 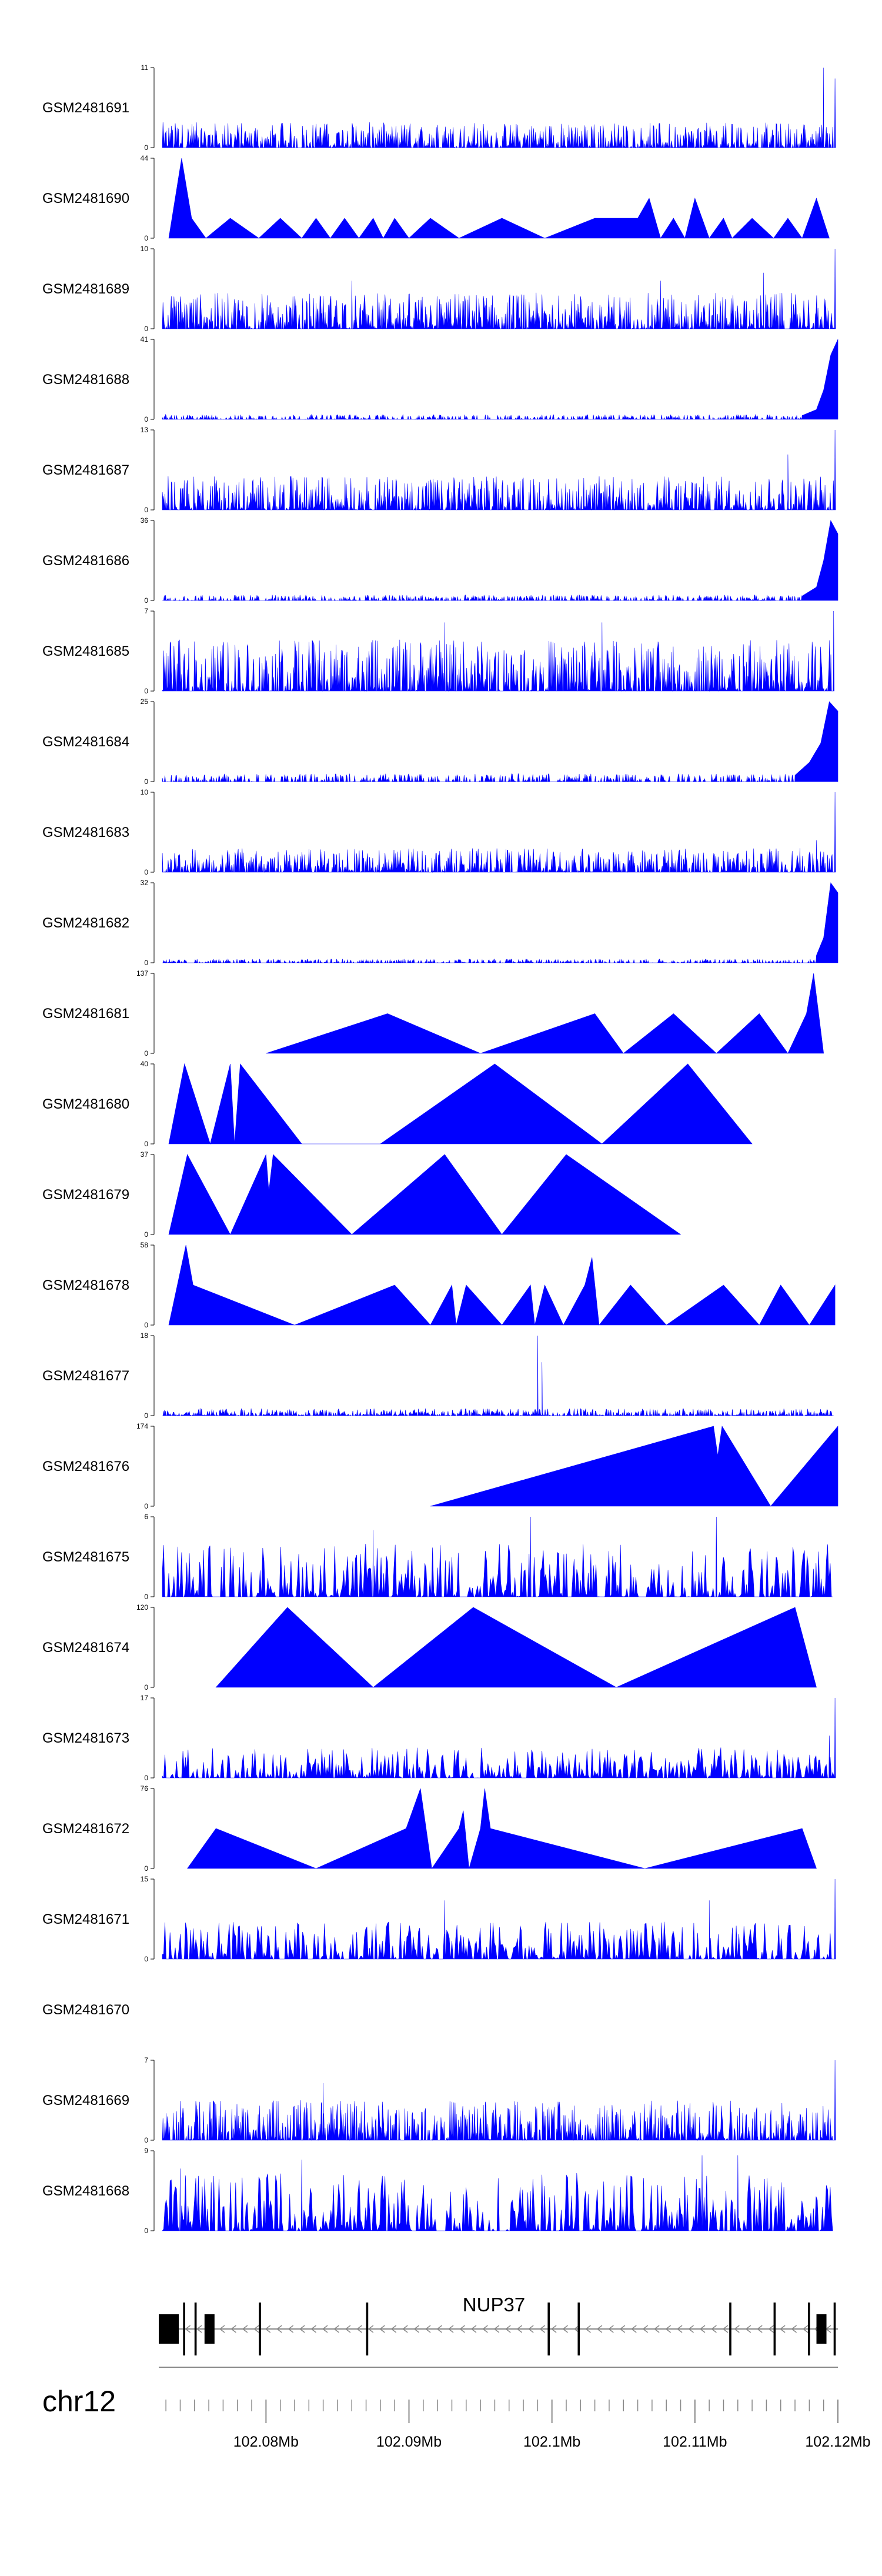 I want to click on track-GSM2481668: GSM2481668 9 0, so click(x=437, y=2191).